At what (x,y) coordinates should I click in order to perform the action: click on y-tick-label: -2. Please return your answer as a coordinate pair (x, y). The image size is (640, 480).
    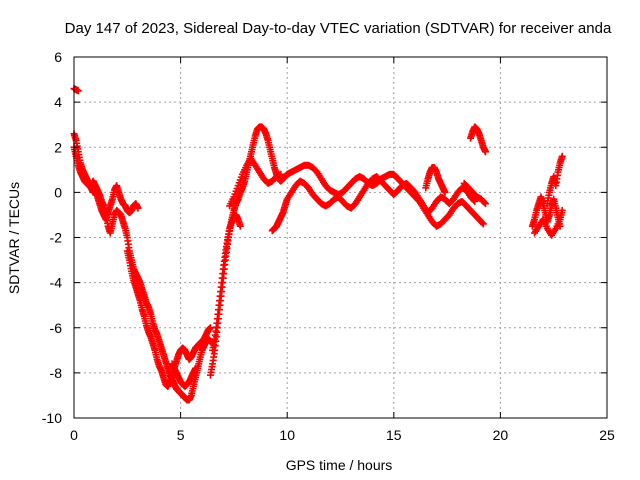
    Looking at the image, I should click on (56, 238).